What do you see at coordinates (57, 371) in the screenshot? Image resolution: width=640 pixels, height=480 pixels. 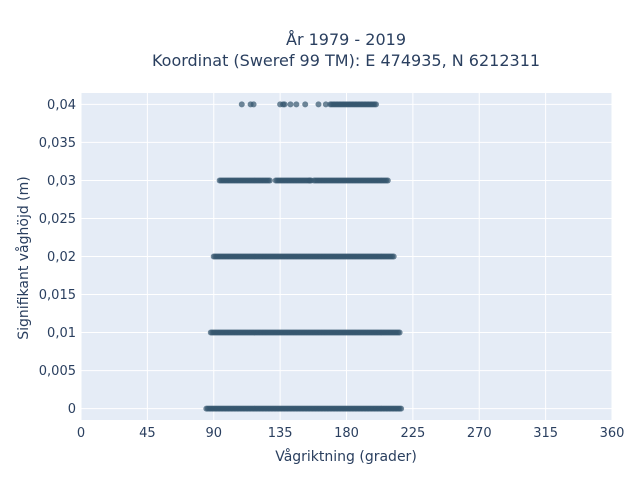 I see `y-tick-label: 0,005` at bounding box center [57, 371].